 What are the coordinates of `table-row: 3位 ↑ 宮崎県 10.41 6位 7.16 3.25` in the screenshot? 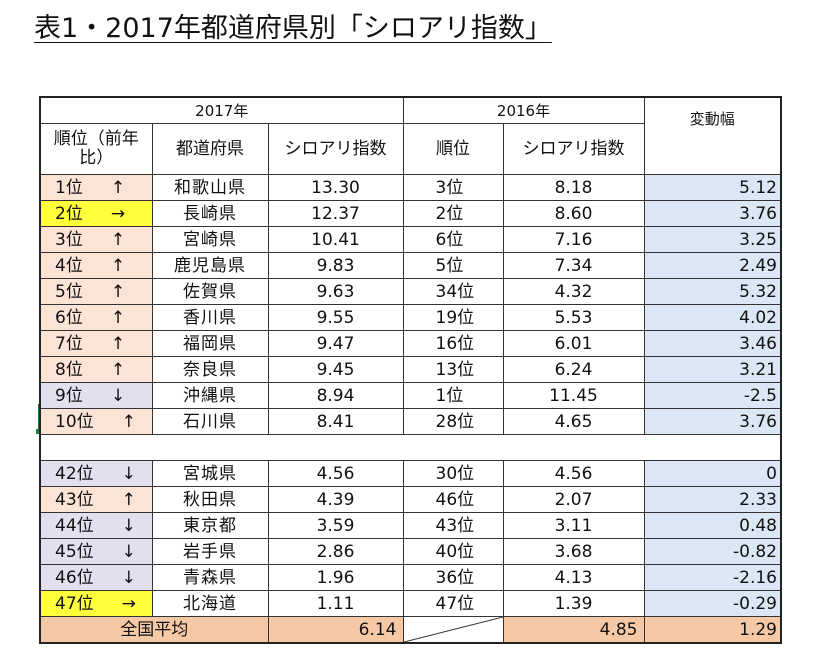 It's located at (410, 239).